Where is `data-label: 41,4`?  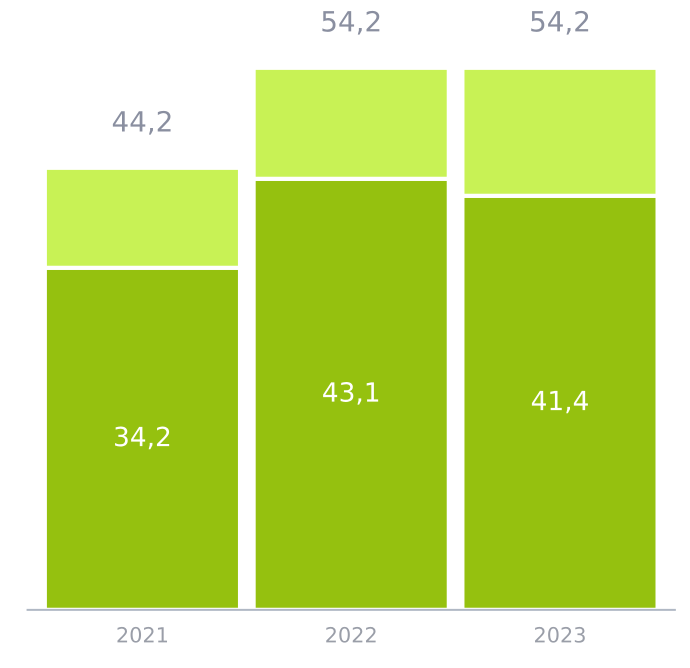
data-label: 41,4 is located at coordinates (560, 402).